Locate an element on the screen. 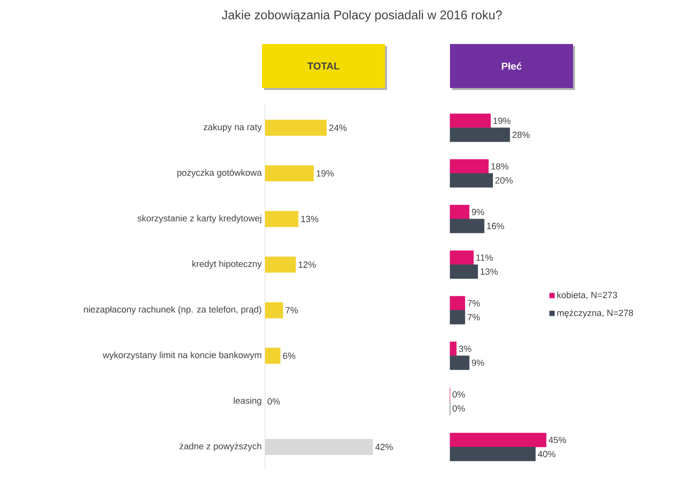 The height and width of the screenshot is (478, 674). data-label: 18% is located at coordinates (499, 166).